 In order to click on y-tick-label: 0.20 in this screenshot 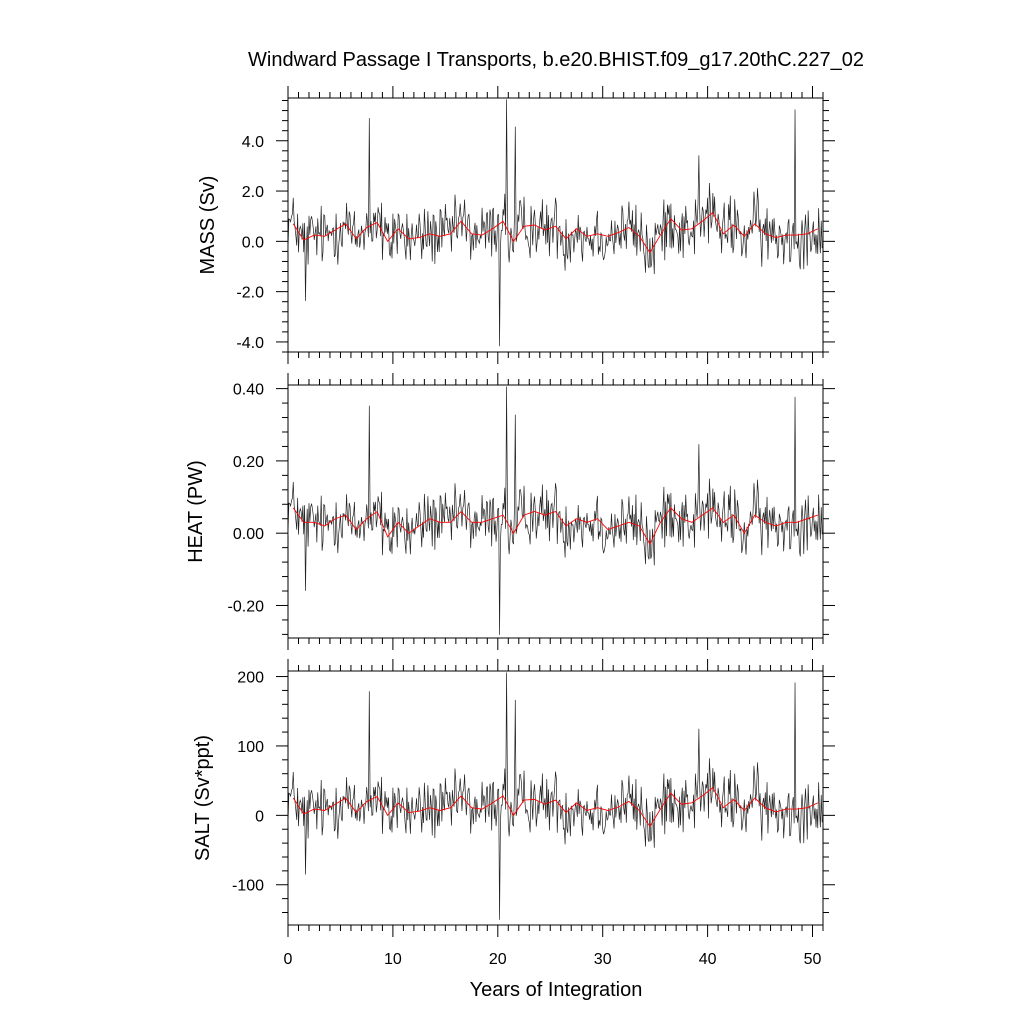, I will do `click(248, 462)`.